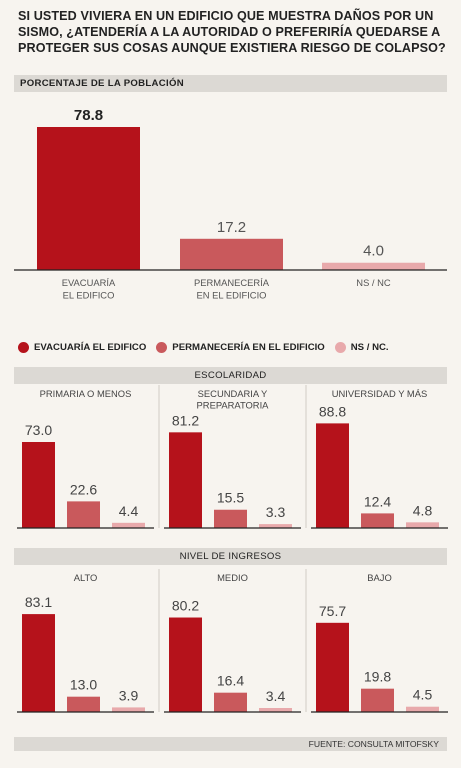 The width and height of the screenshot is (461, 768). What do you see at coordinates (248, 347) in the screenshot?
I see `legend-label: PERMANECERÍA EN EL EDIFICIO` at bounding box center [248, 347].